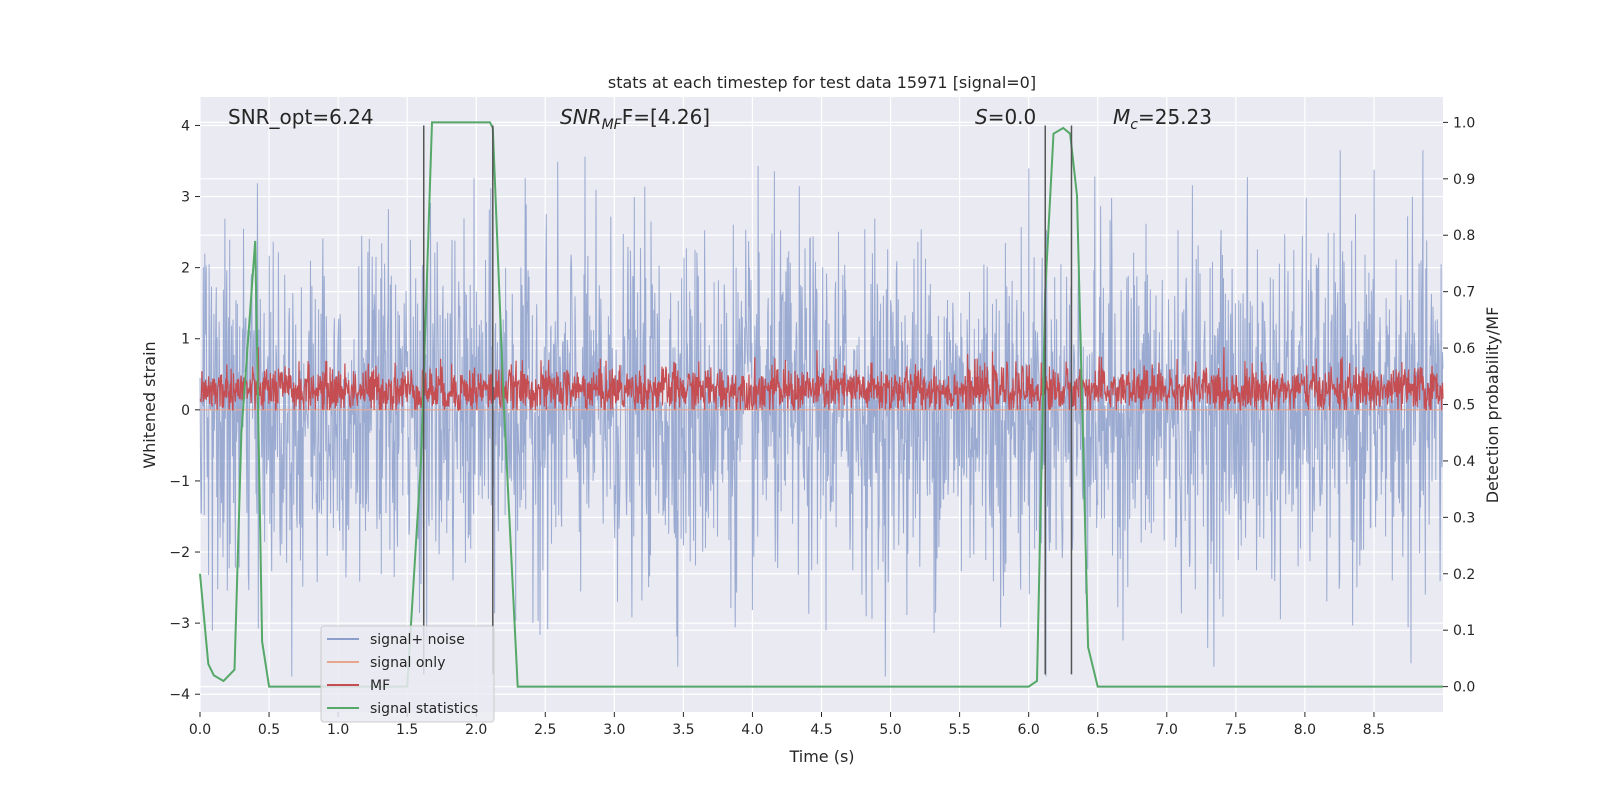 The image size is (1600, 800). I want to click on mc-main: M, so click(1121, 117).